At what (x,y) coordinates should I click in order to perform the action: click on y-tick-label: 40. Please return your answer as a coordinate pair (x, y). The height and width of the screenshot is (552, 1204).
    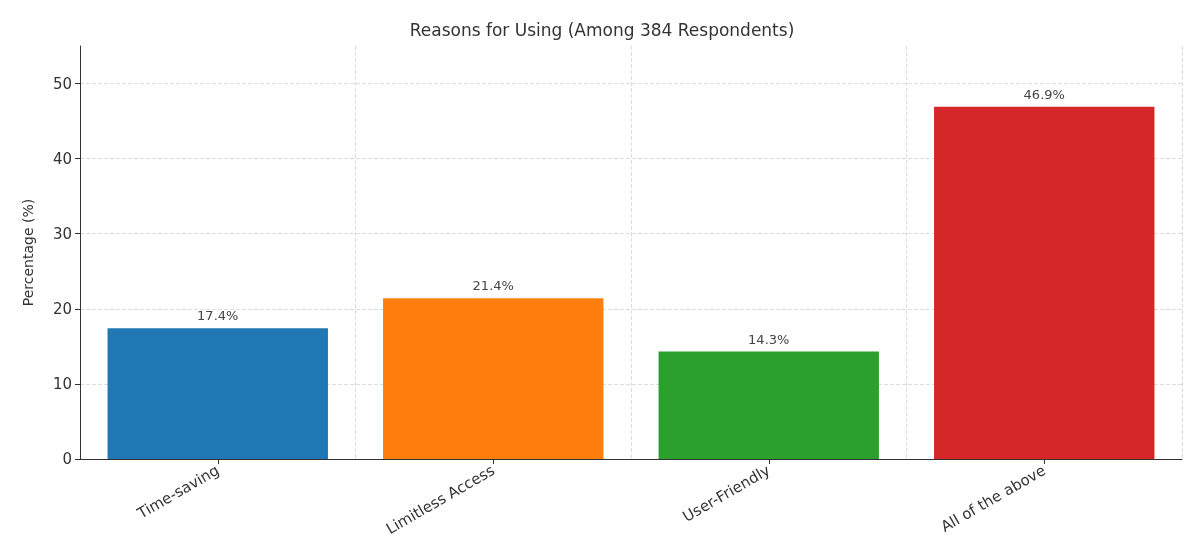
    Looking at the image, I should click on (62, 158).